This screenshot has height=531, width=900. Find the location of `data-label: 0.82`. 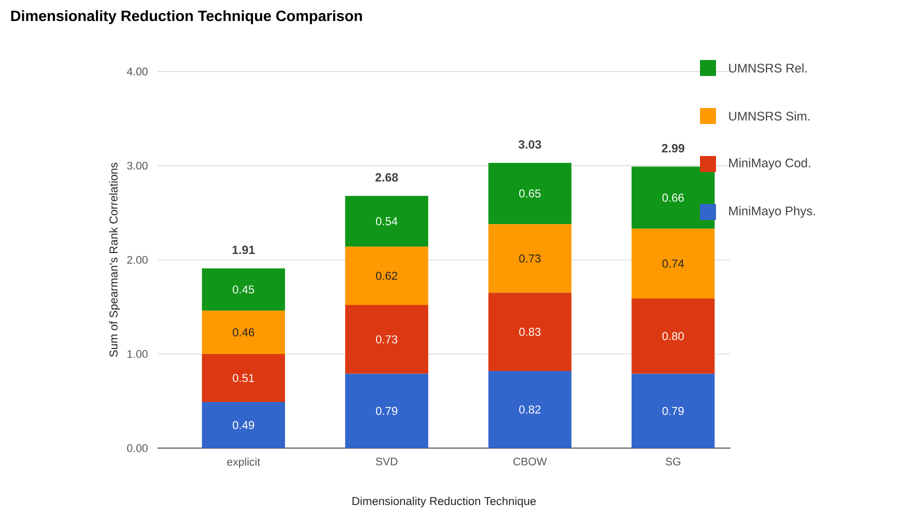

data-label: 0.82 is located at coordinates (529, 409).